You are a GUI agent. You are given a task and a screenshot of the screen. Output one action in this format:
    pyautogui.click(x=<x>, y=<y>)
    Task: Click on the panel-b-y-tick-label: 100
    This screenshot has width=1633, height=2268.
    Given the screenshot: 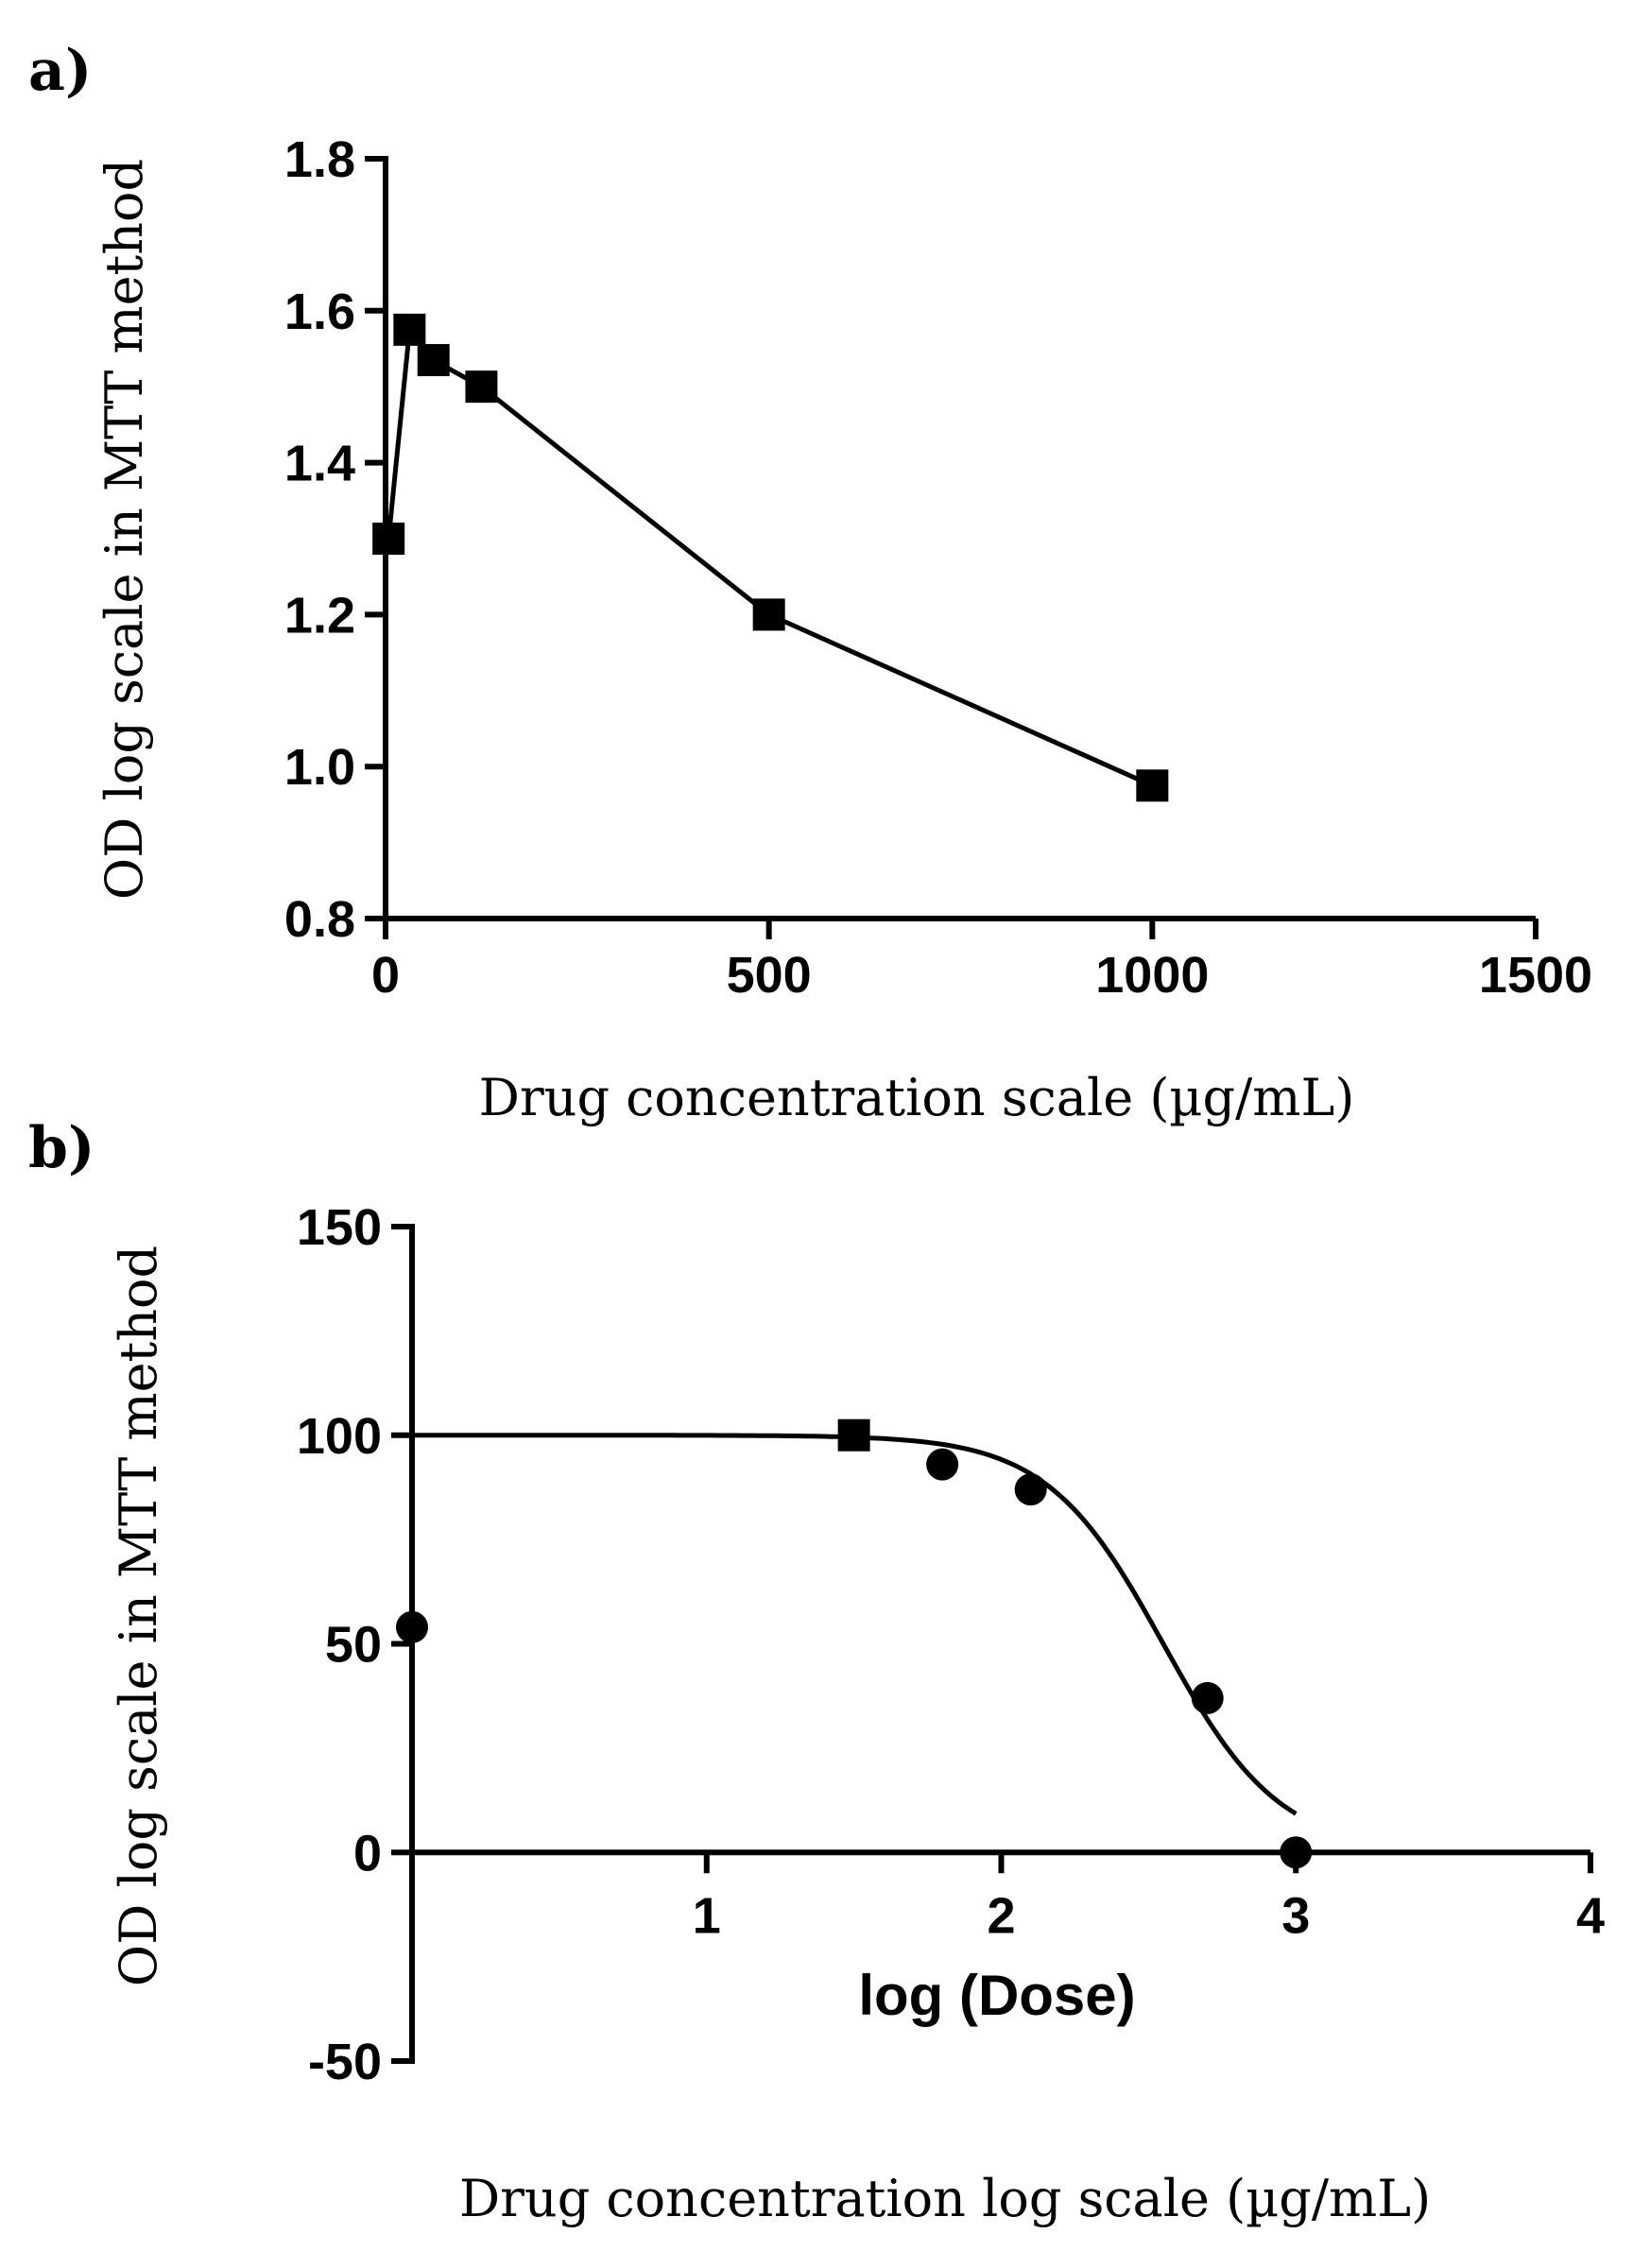 What is the action you would take?
    pyautogui.click(x=340, y=1436)
    